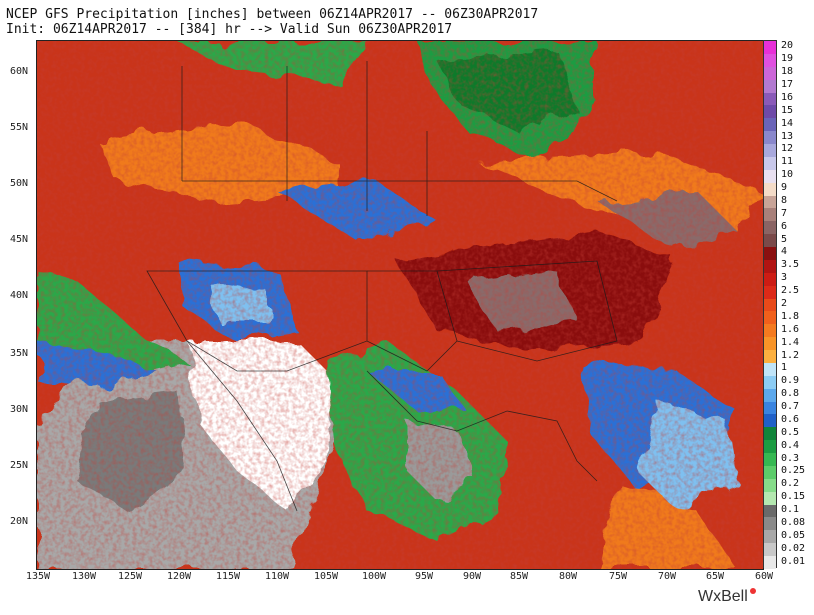  Describe the element at coordinates (784, 188) in the screenshot. I see `scale-label: 9` at that location.